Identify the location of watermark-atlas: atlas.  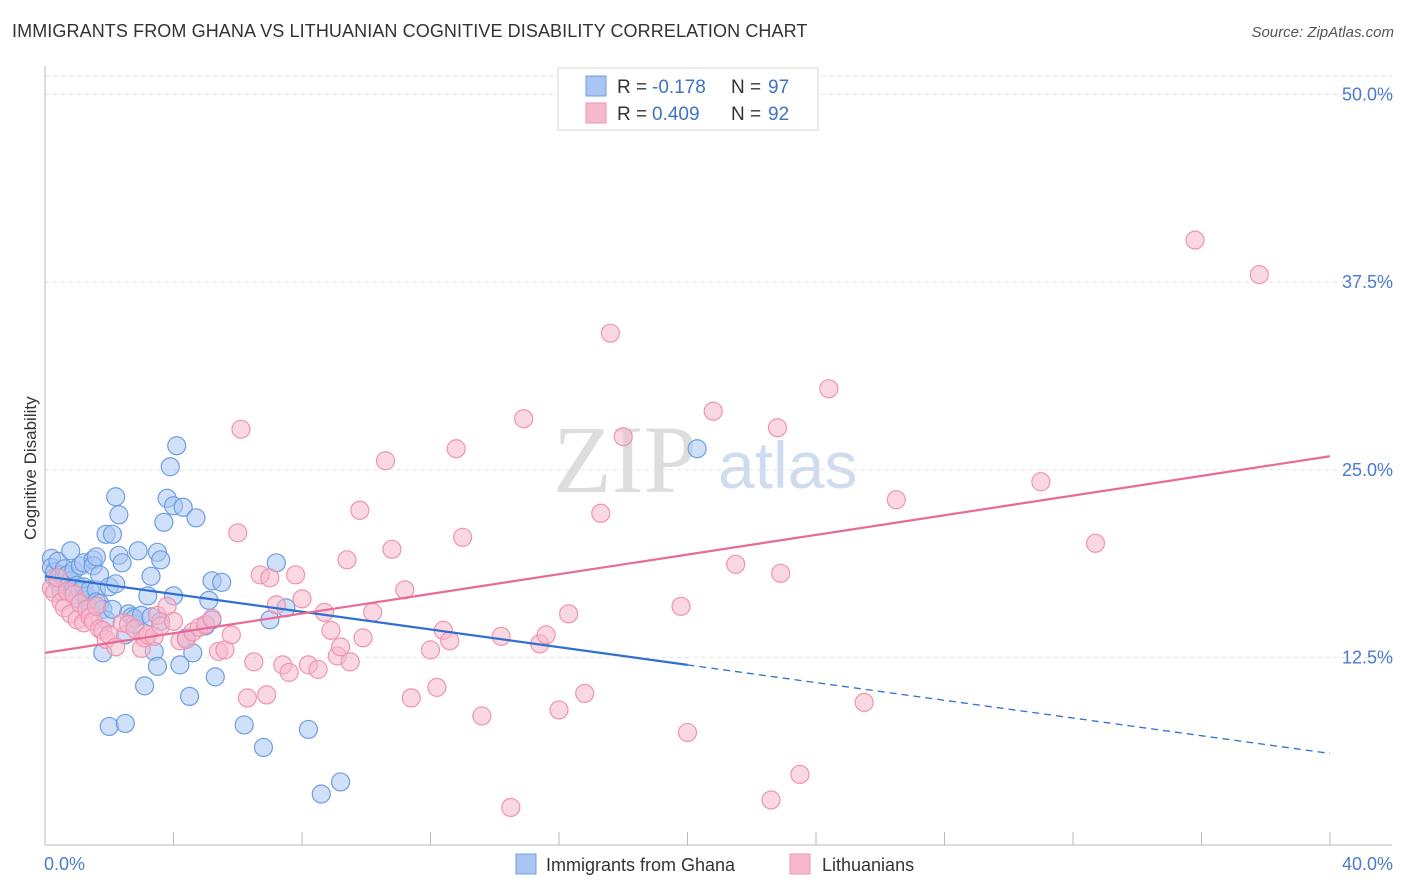
(787, 465).